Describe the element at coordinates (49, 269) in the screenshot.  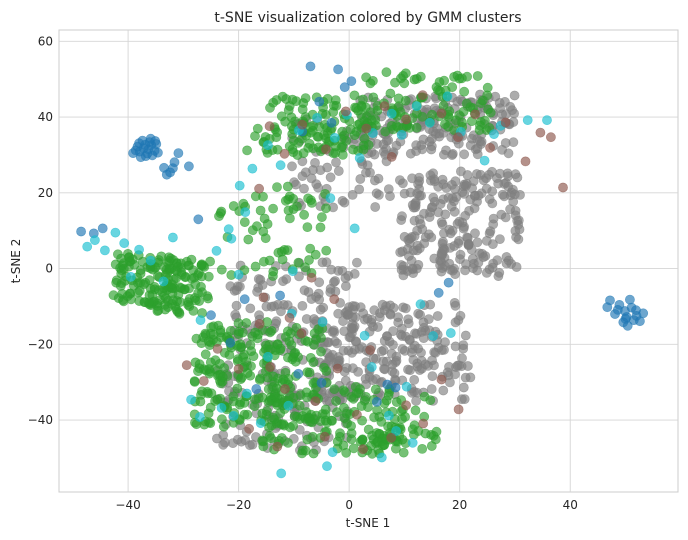
I see `y-tick-label: 0` at that location.